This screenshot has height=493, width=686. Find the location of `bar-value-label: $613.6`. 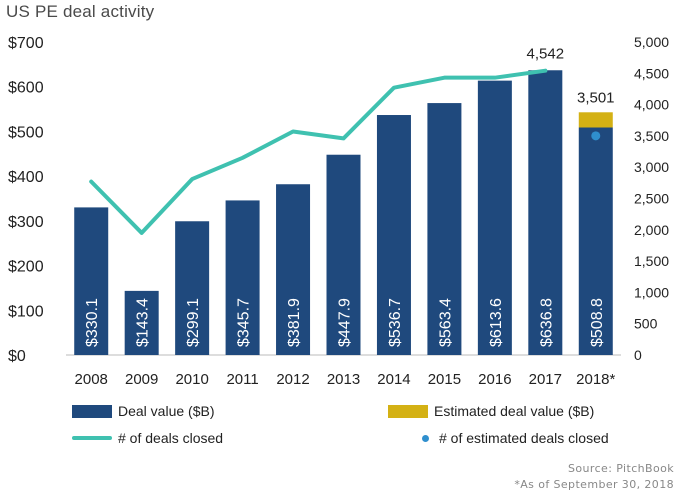

bar-value-label: $613.6 is located at coordinates (496, 322).